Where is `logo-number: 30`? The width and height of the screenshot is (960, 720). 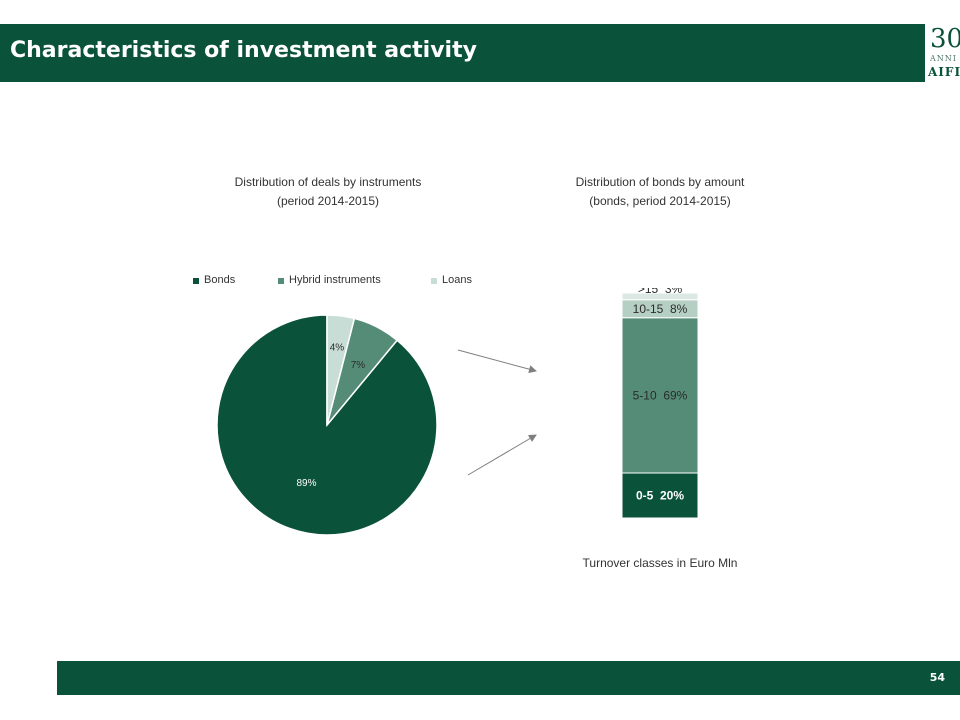 logo-number: 30 is located at coordinates (945, 39).